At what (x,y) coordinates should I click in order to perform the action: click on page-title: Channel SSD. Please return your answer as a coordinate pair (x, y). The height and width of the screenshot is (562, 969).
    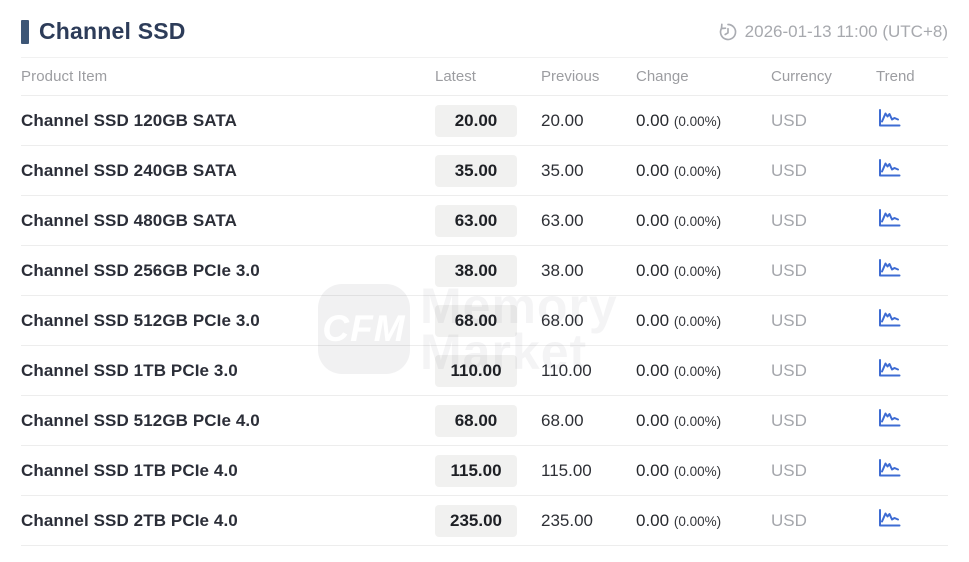
    Looking at the image, I should click on (112, 31).